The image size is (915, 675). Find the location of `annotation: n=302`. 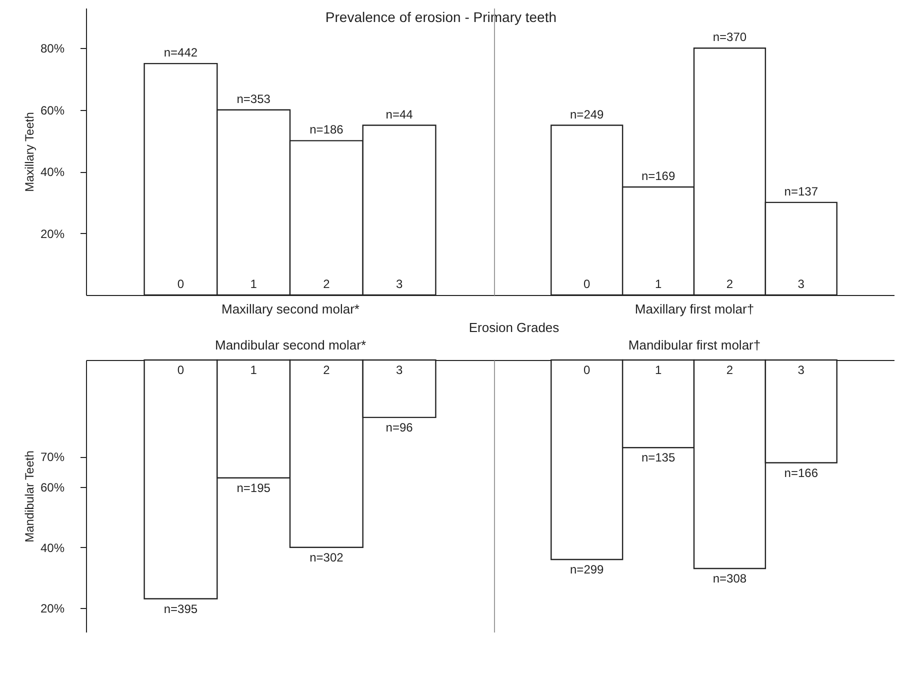

annotation: n=302 is located at coordinates (327, 557).